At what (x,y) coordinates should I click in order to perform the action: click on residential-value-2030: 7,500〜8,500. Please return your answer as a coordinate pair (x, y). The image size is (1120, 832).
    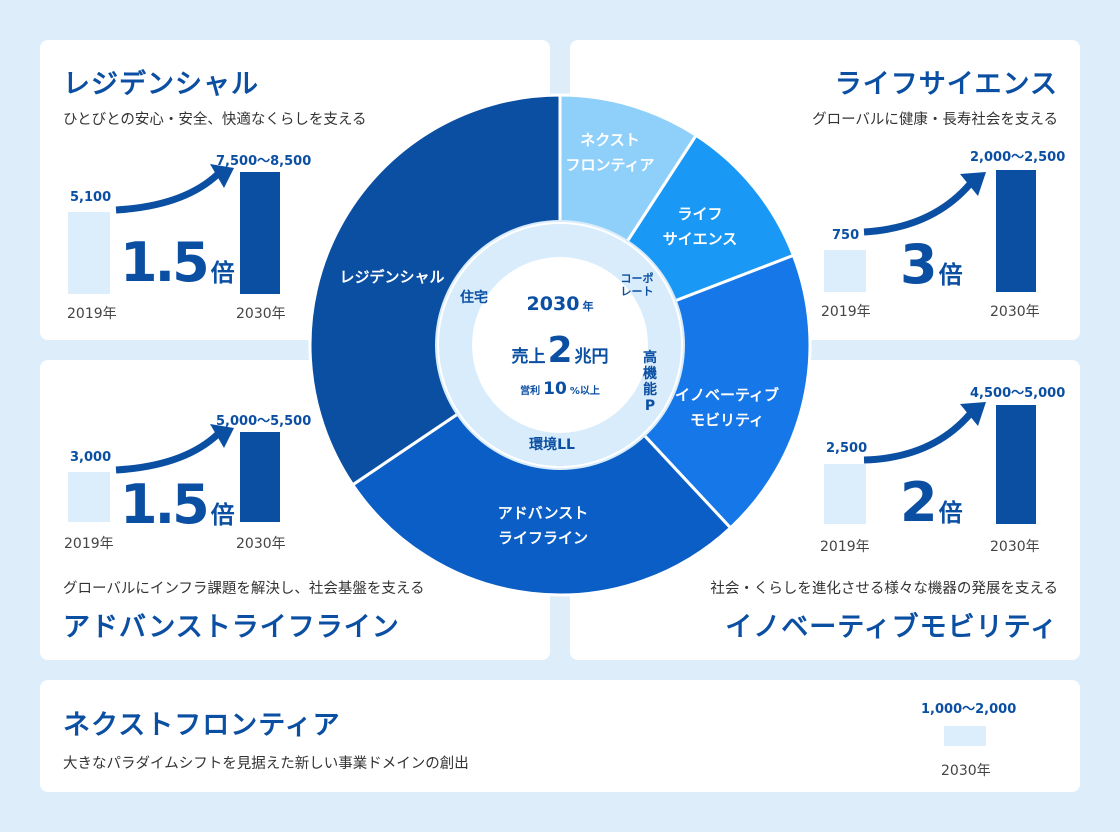
    Looking at the image, I should click on (264, 161).